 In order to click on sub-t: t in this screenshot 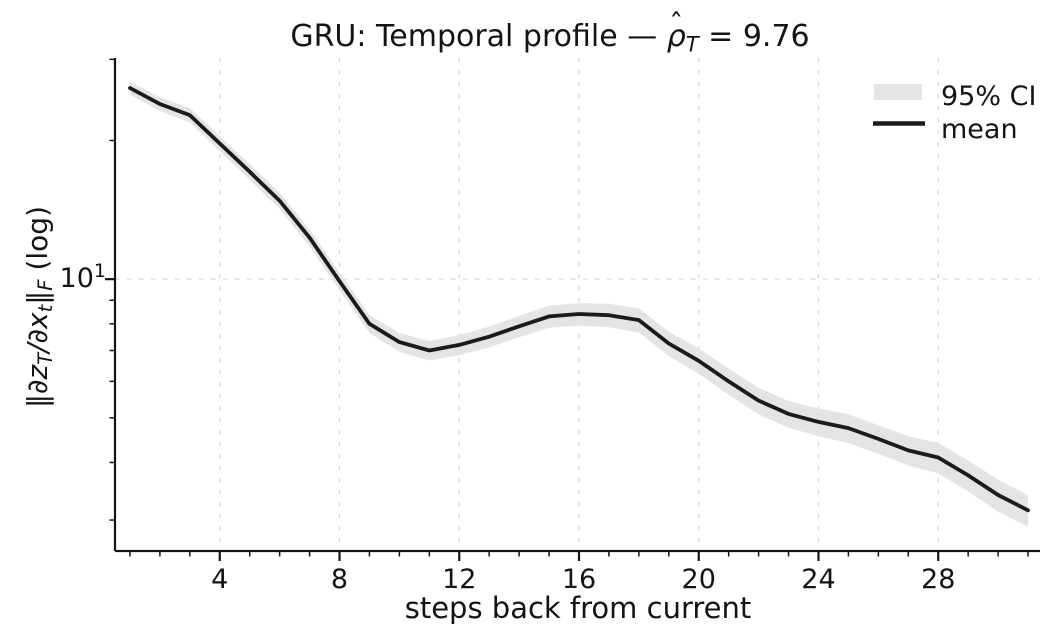, I will do `click(45, 308)`.